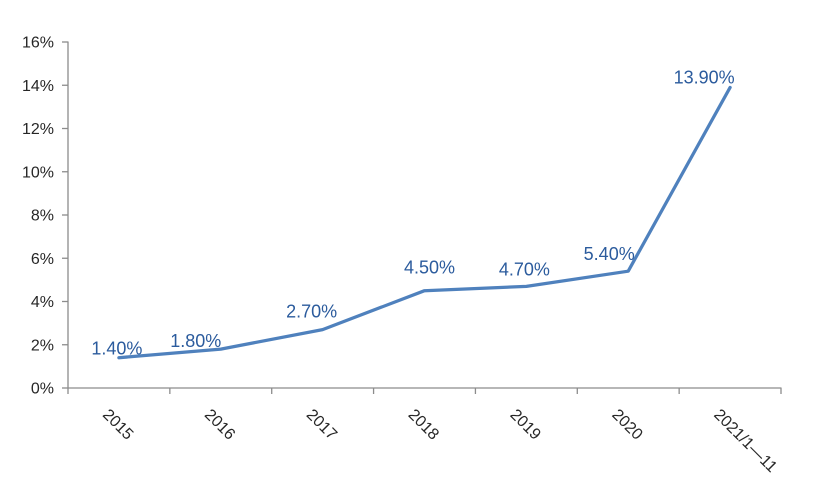 This screenshot has height=483, width=835. What do you see at coordinates (42, 259) in the screenshot?
I see `y-axis-label: 6%` at bounding box center [42, 259].